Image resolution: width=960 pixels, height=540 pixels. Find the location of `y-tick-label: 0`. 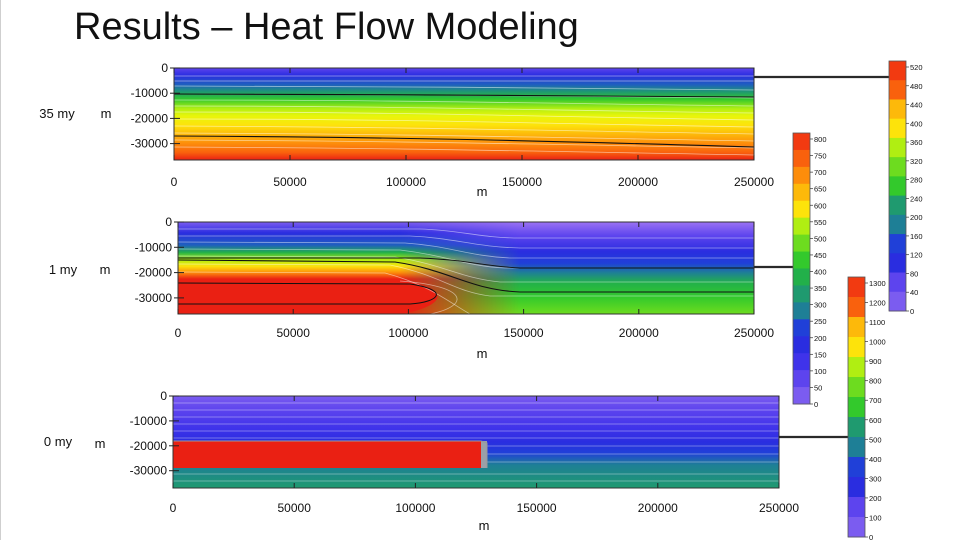

y-tick-label: 0 is located at coordinates (163, 396).